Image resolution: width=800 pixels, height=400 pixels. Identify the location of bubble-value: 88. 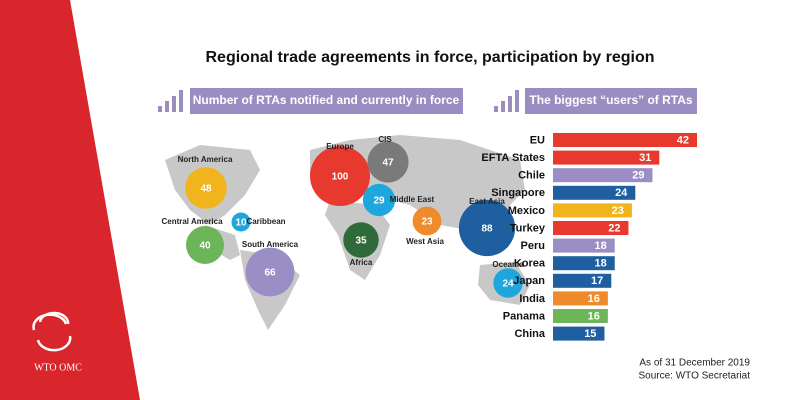
(487, 229).